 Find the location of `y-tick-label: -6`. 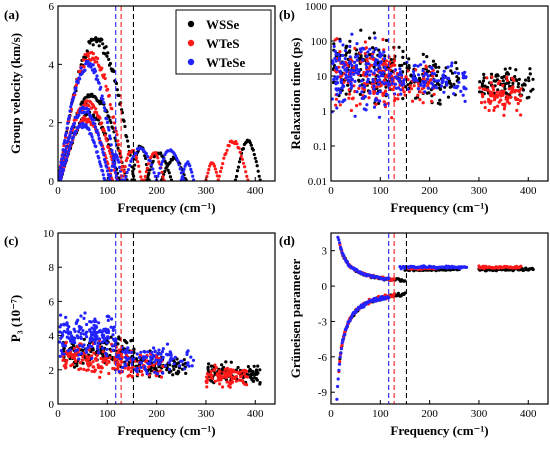

y-tick-label: -6 is located at coordinates (323, 358).